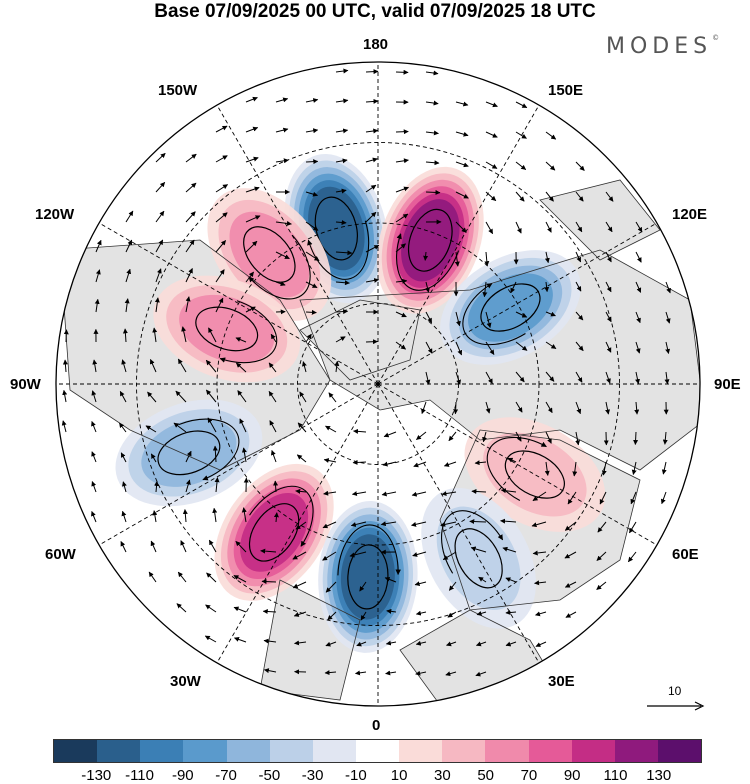 Image resolution: width=750 pixels, height=784 pixels. I want to click on colorbar-tick-label: -30, so click(313, 775).